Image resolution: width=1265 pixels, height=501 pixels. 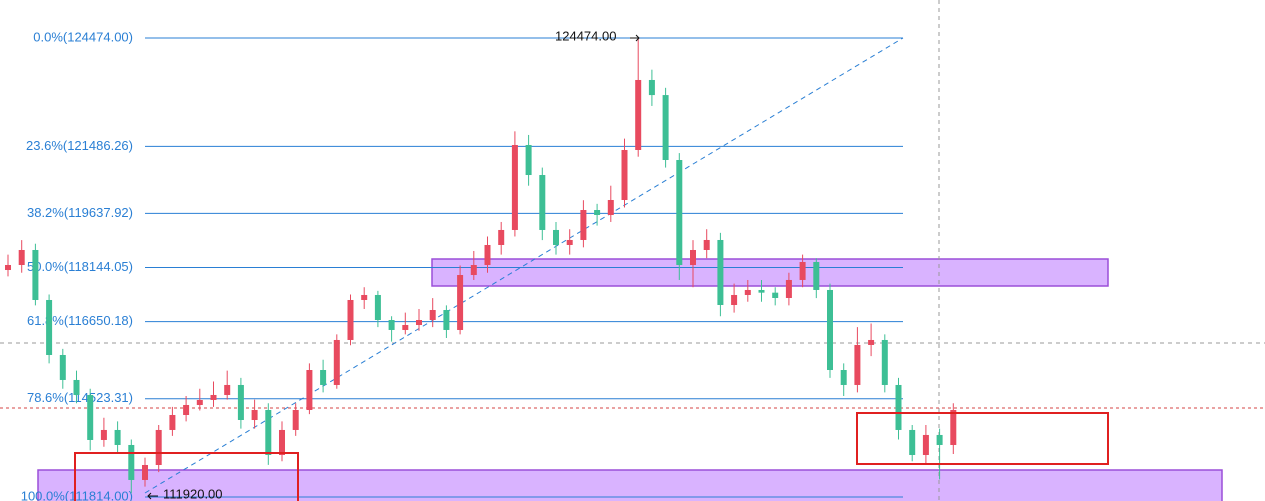 I want to click on fib-label: 23.6%(121486.26), so click(x=79, y=145).